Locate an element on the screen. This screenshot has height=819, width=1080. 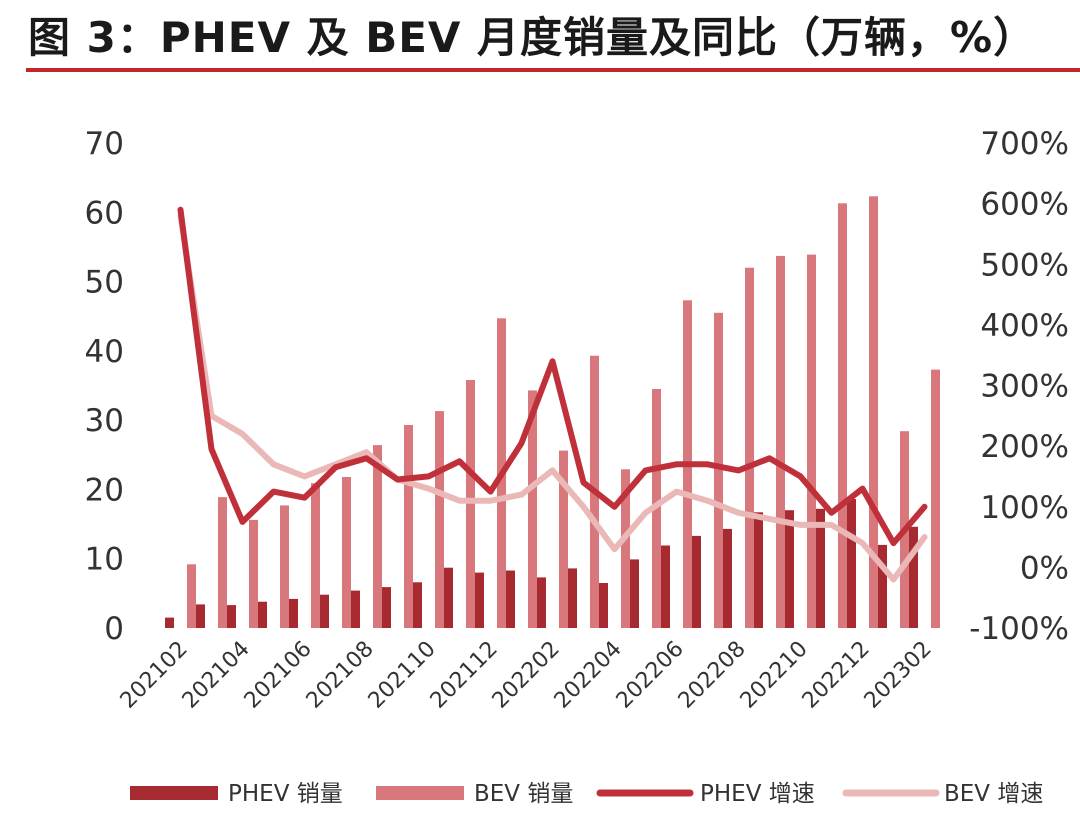
x-tick-label: 202112 is located at coordinates (464, 675).